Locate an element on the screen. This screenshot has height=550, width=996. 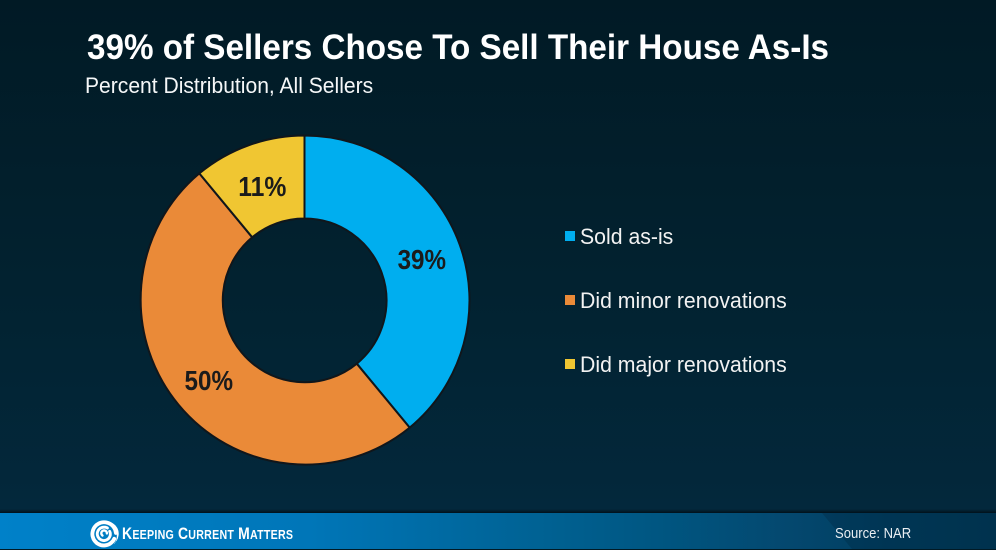
svg-text: 39% is located at coordinates (422, 259).